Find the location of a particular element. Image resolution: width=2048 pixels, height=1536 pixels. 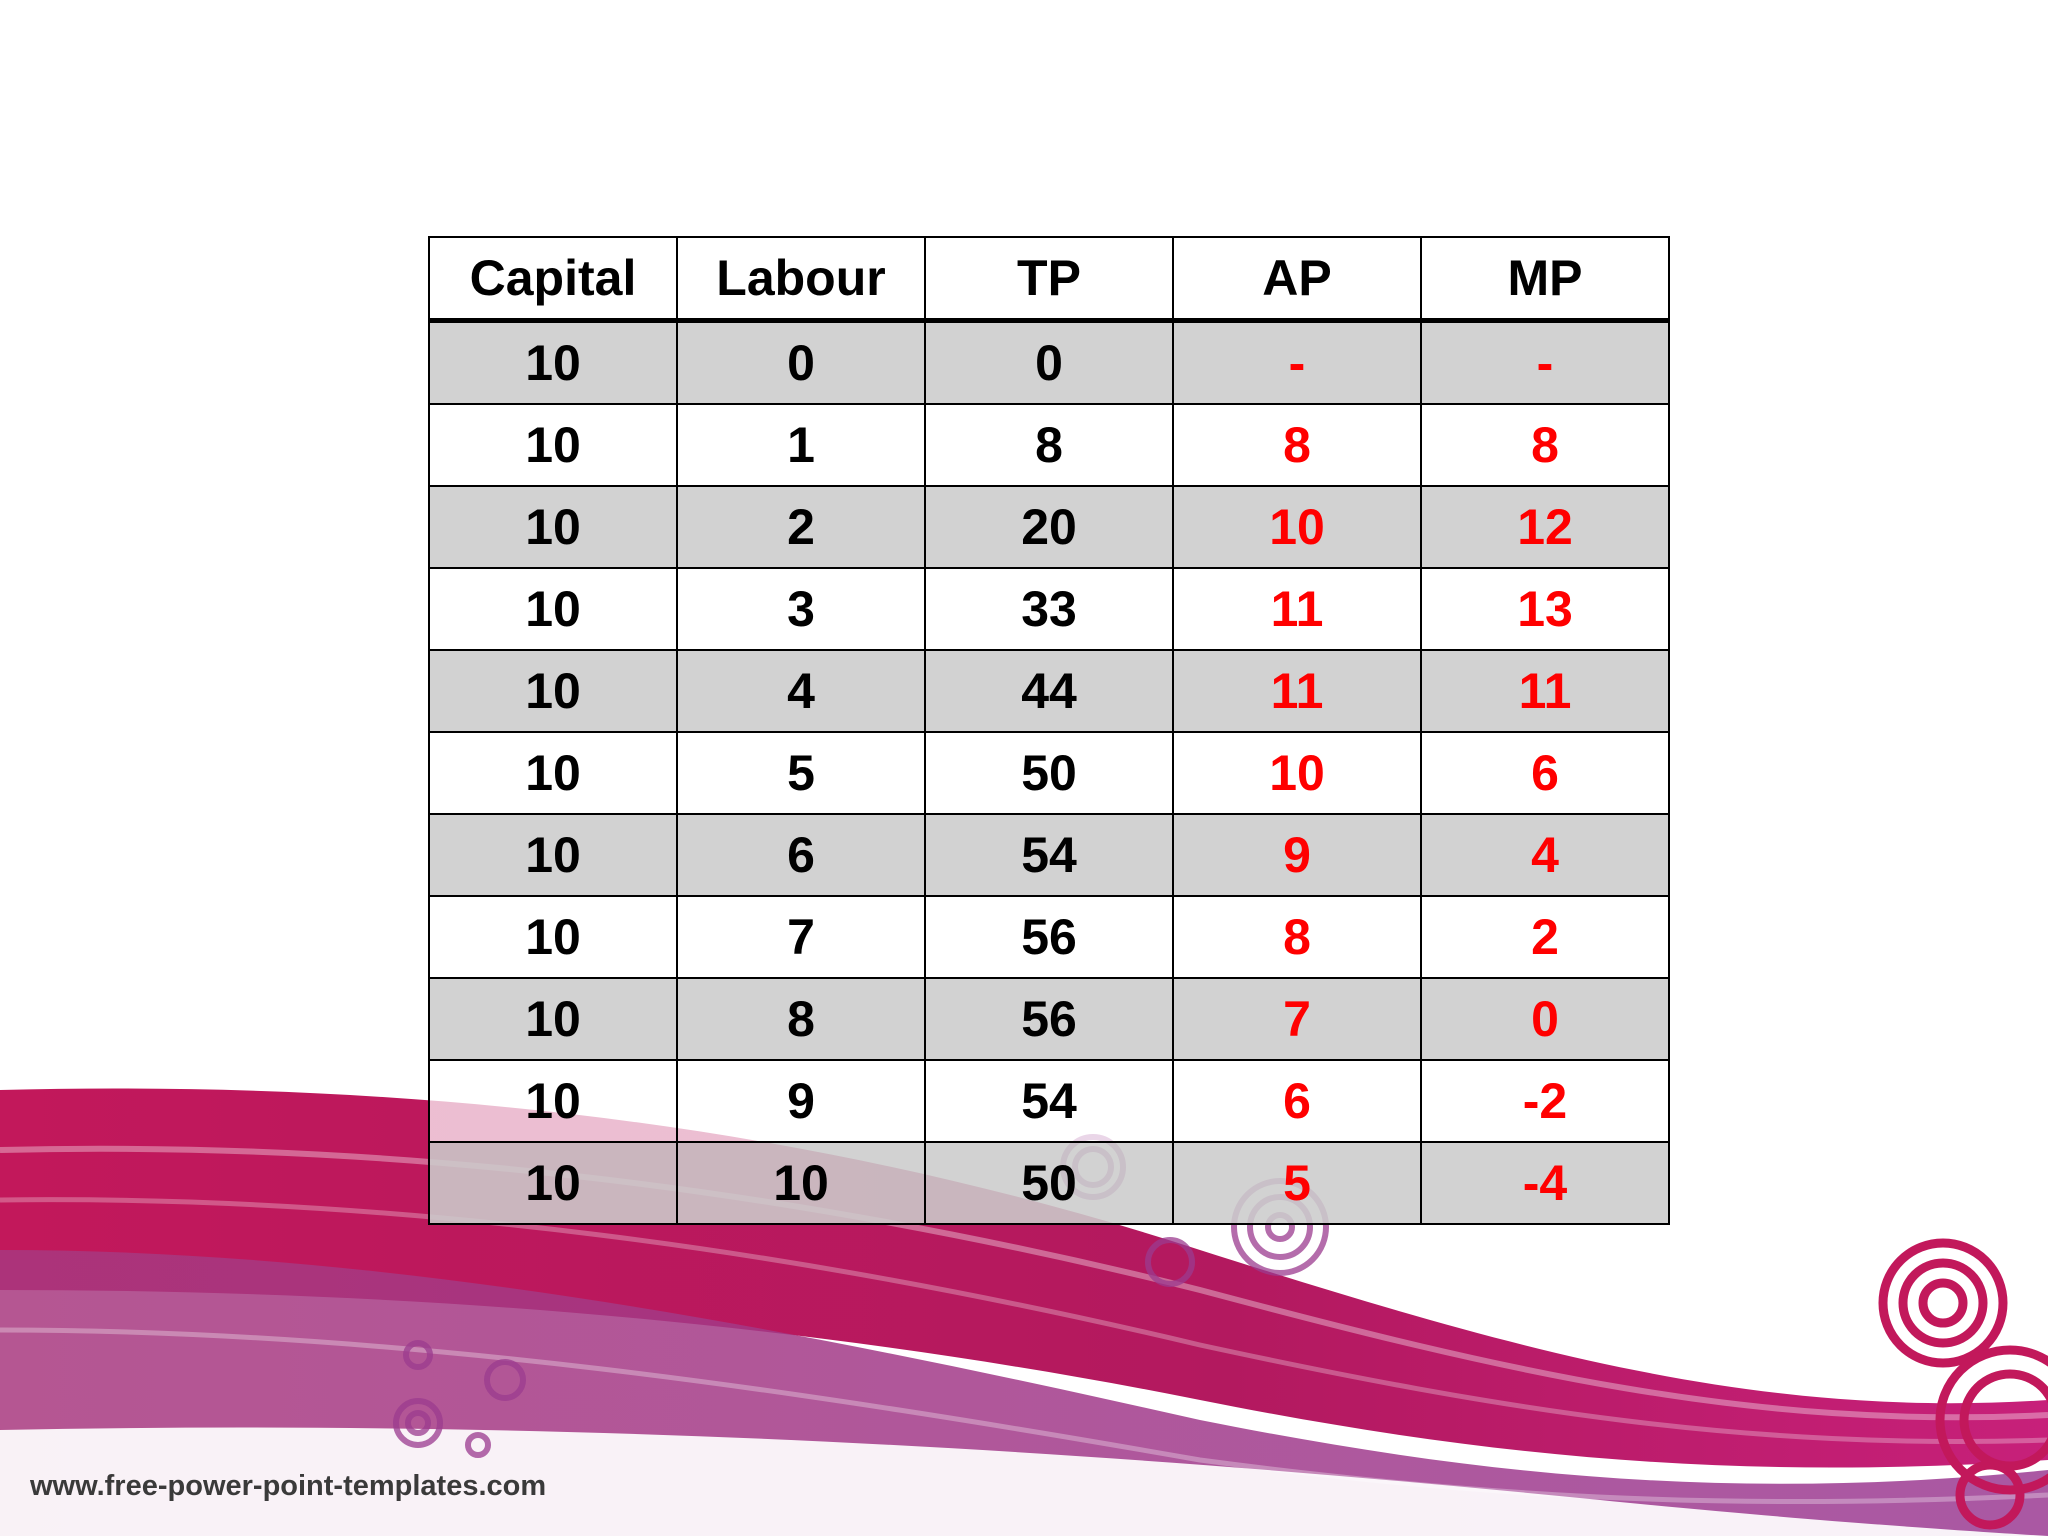

labour-cell: 2 is located at coordinates (801, 527).